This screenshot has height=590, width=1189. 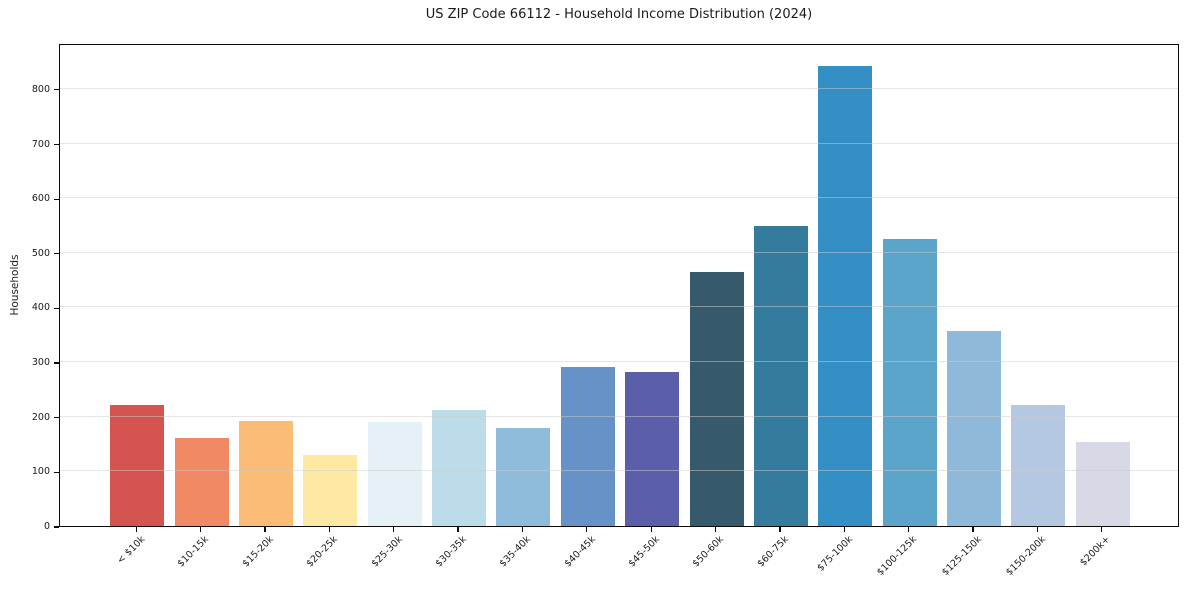 I want to click on x-tick-label-$35-40k: $35-40k, so click(x=515, y=552).